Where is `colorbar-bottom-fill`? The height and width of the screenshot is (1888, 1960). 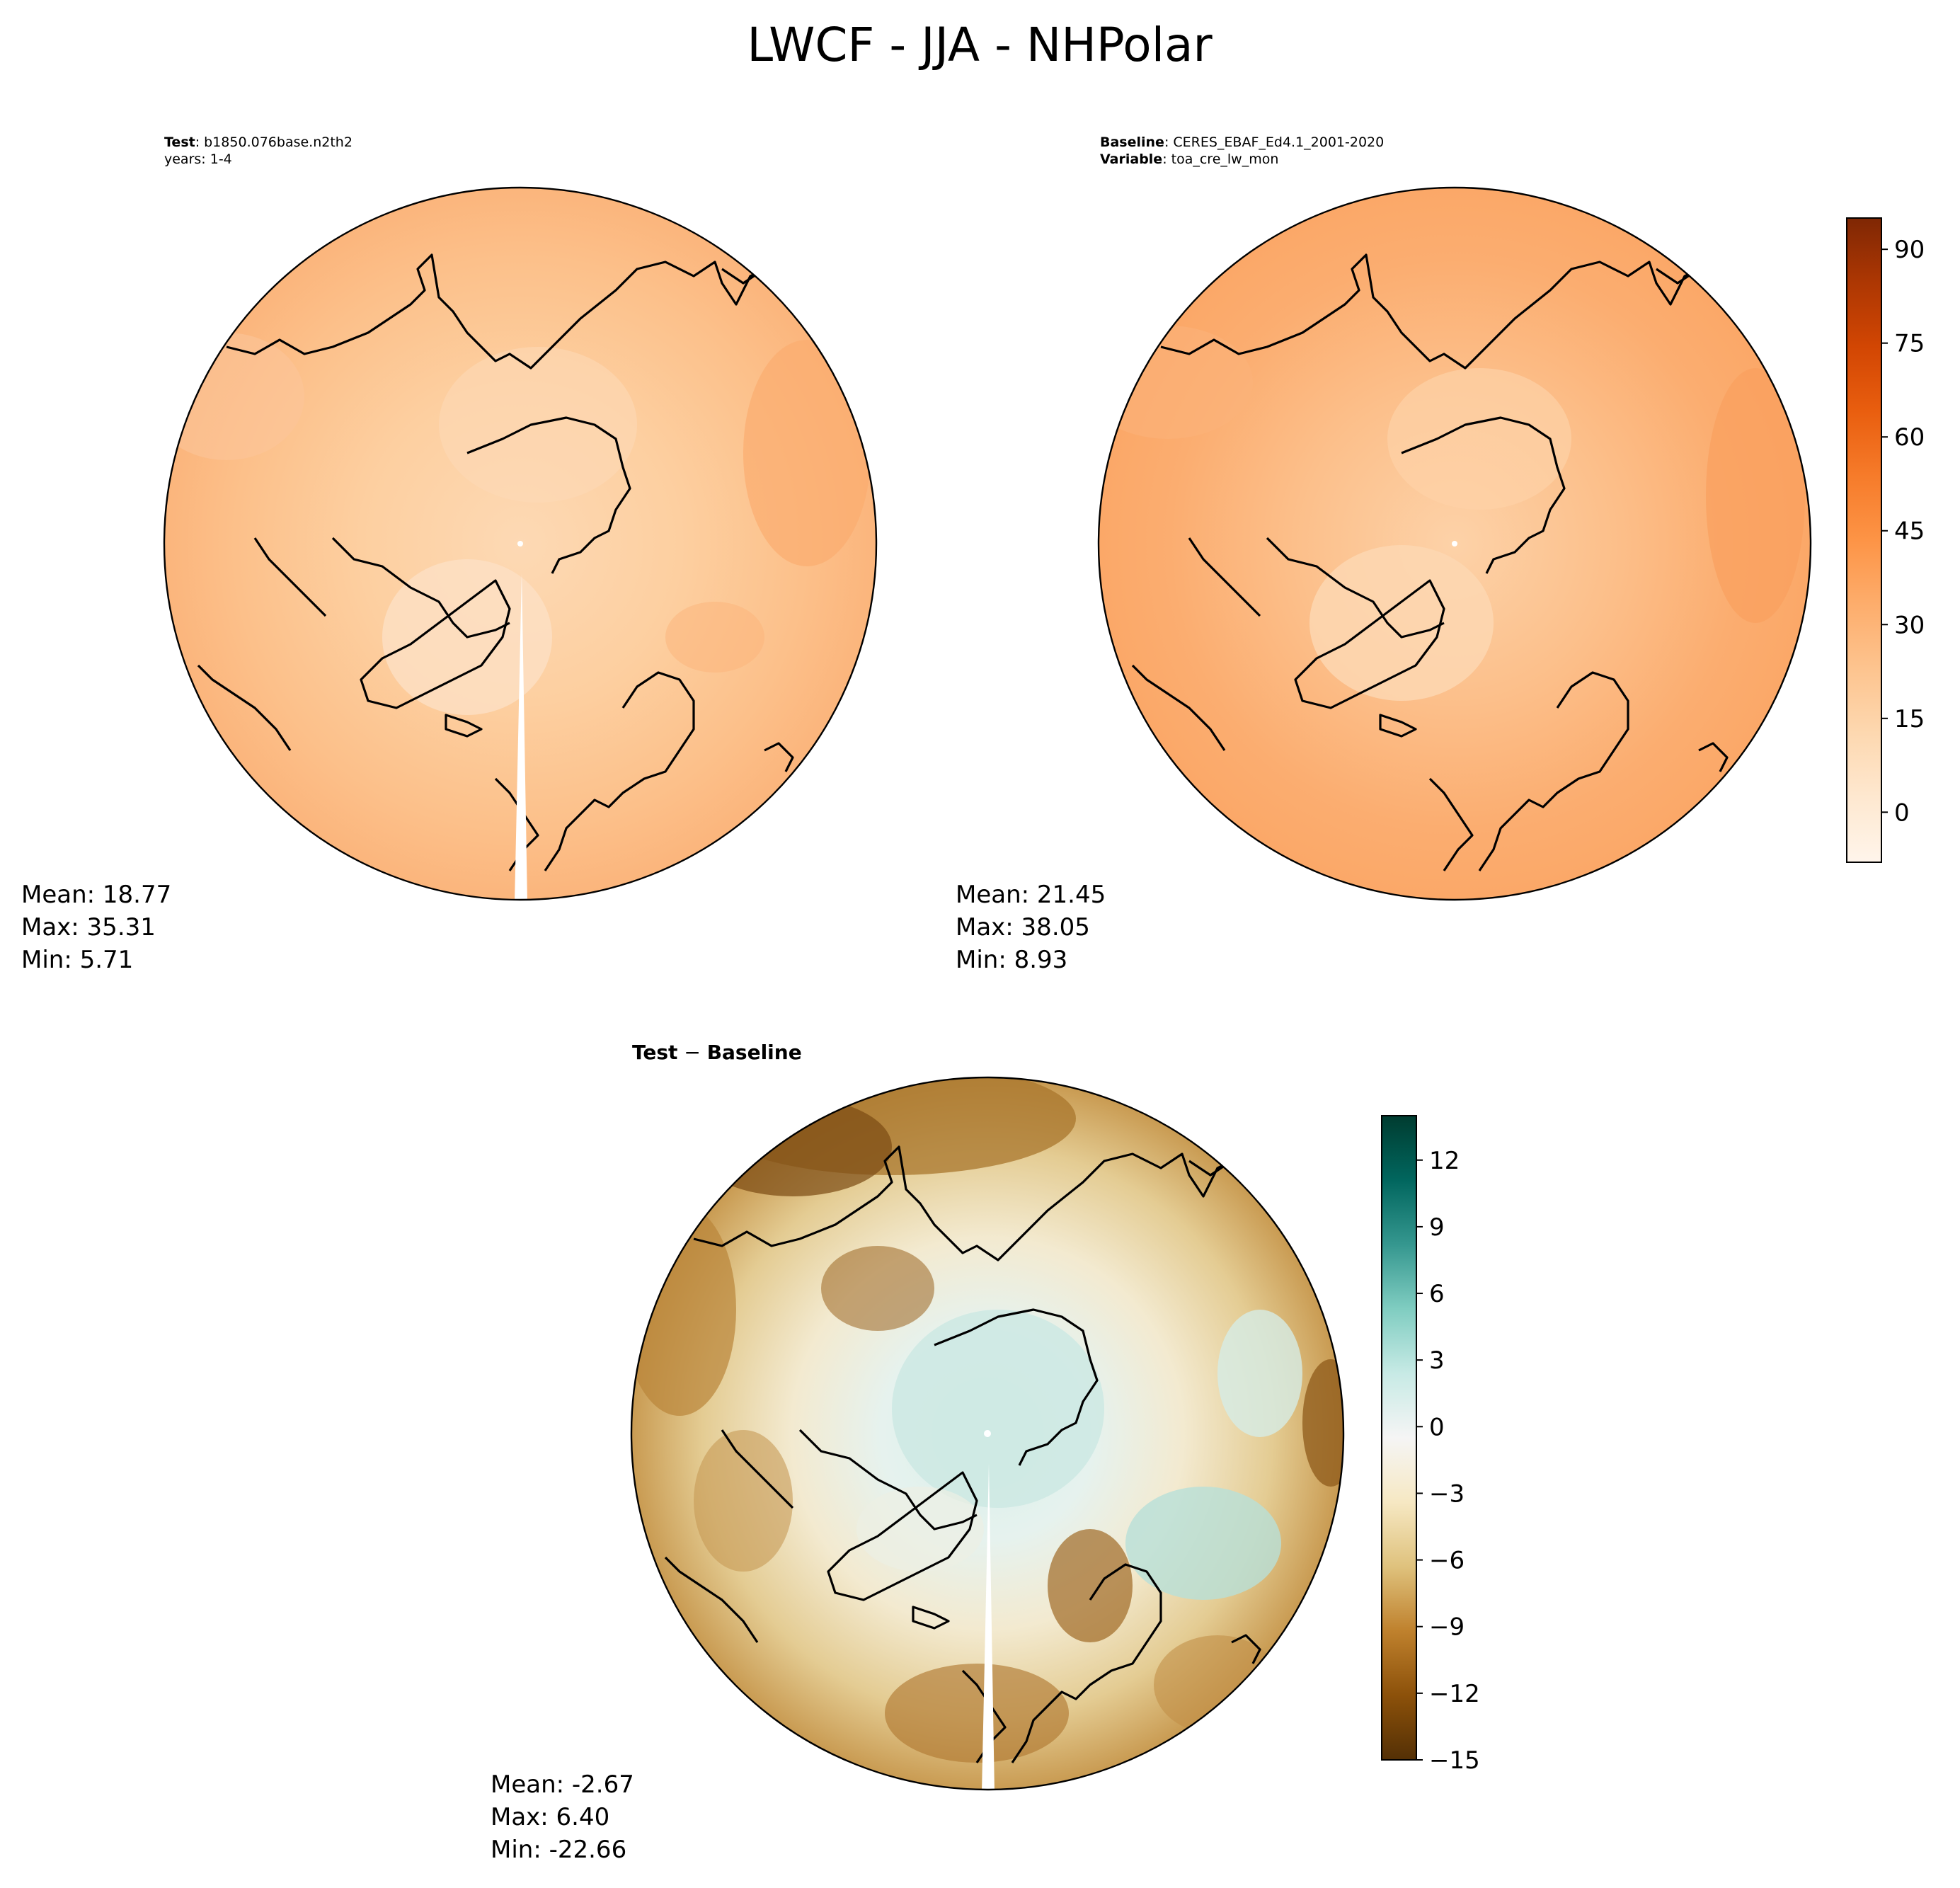 colorbar-bottom-fill is located at coordinates (1399, 1438).